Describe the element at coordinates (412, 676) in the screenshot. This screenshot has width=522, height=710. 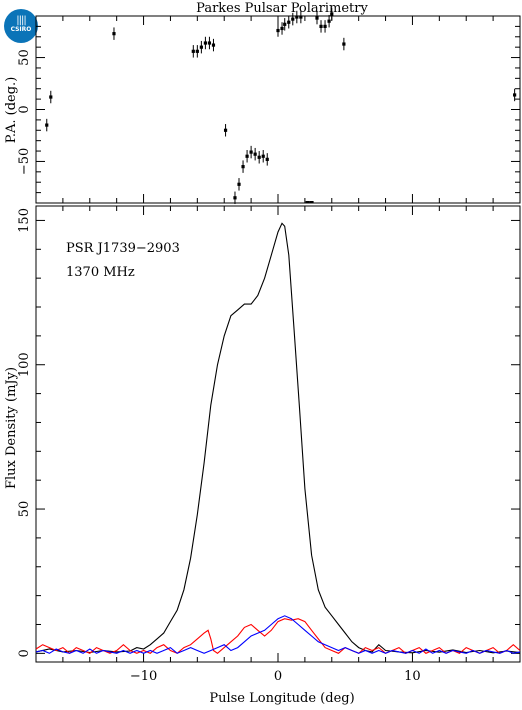
I see `x-tick-label: 10` at that location.